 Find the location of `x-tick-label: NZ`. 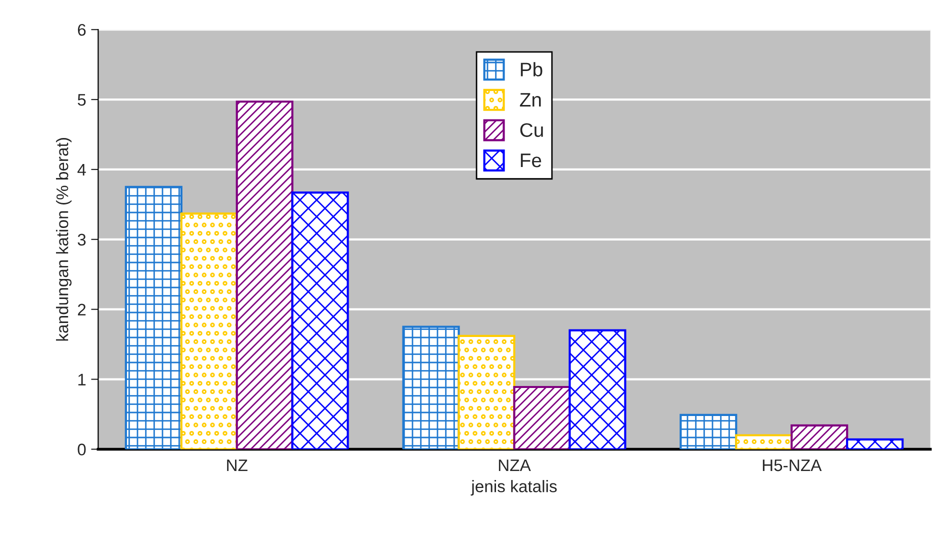

x-tick-label: NZ is located at coordinates (237, 466).